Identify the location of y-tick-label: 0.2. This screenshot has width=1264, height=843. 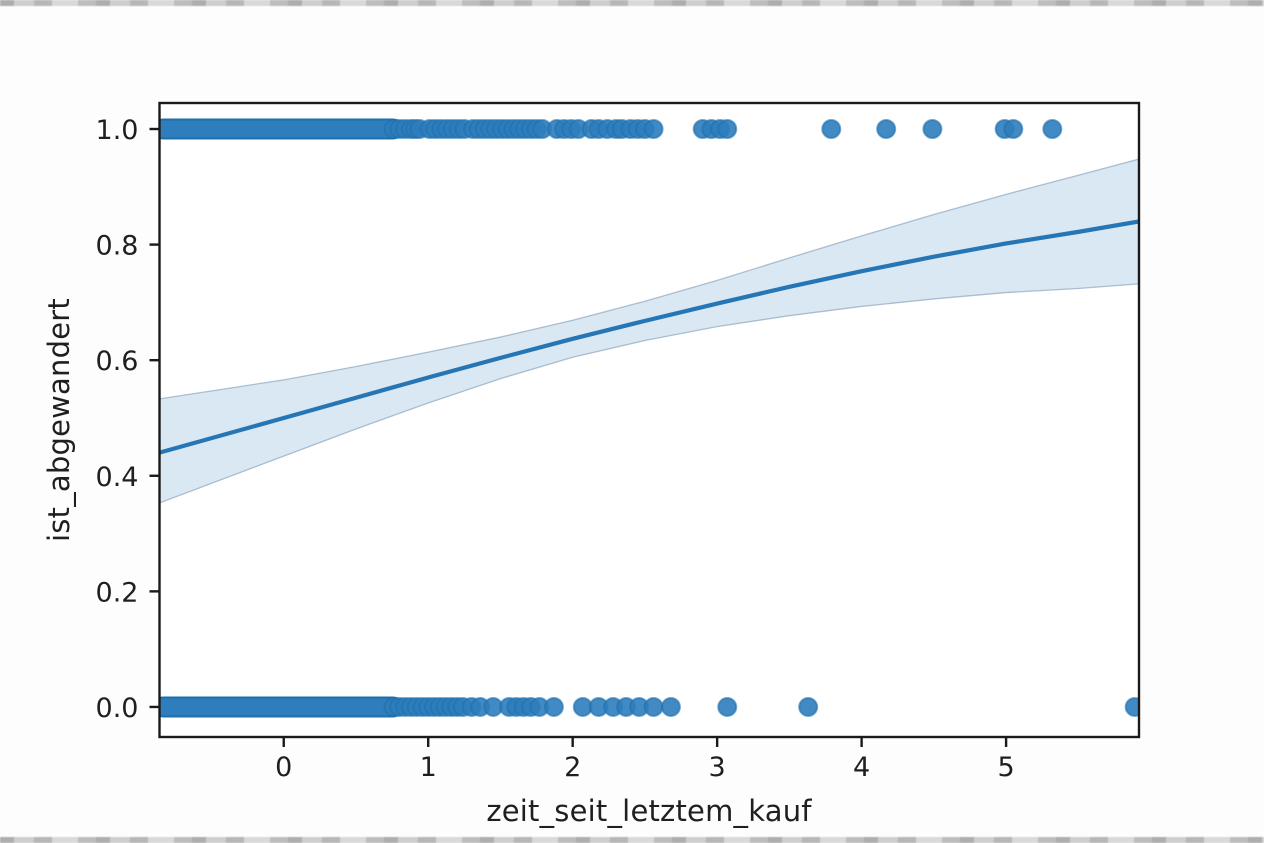
(117, 592).